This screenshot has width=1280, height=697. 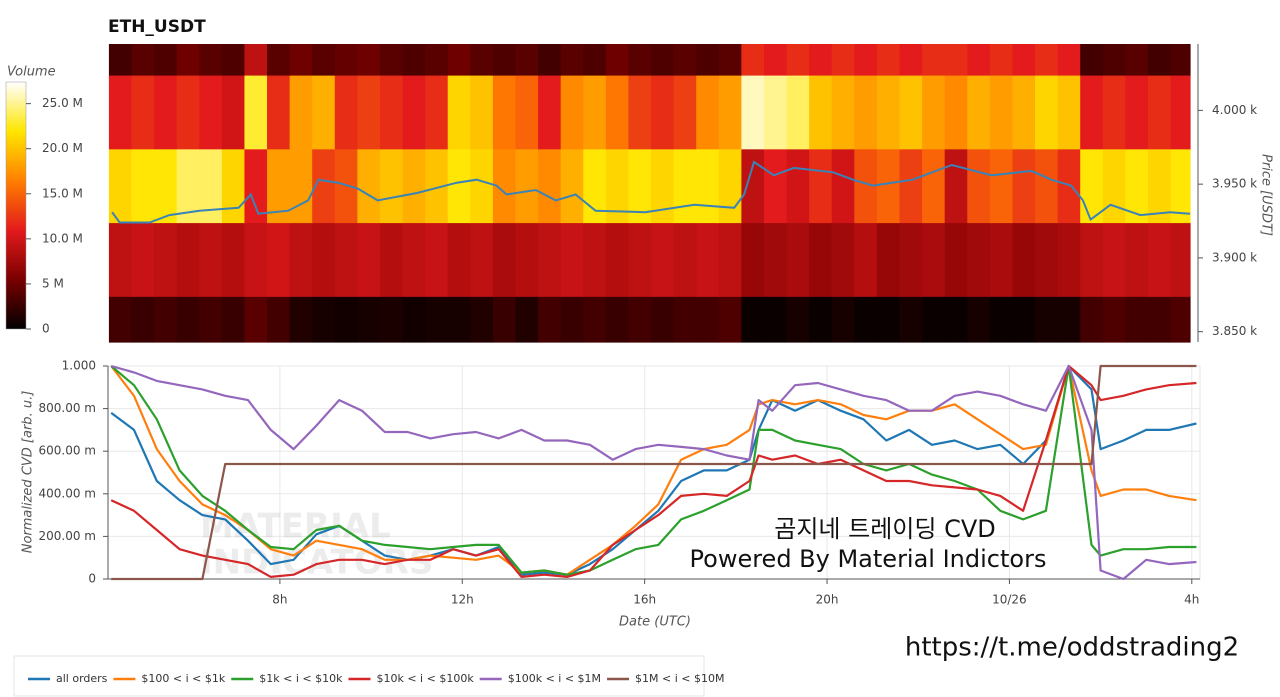 What do you see at coordinates (62, 193) in the screenshot?
I see `colorbar-tick-label: 15.0 M` at bounding box center [62, 193].